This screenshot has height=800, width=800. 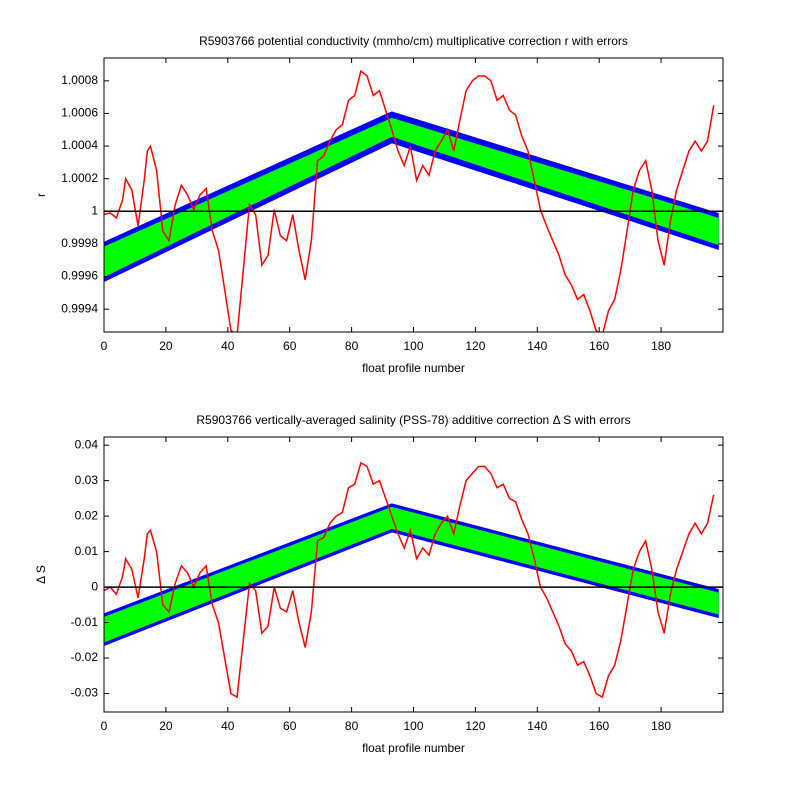 I want to click on y-tick-label: 1.0002, so click(x=79, y=178).